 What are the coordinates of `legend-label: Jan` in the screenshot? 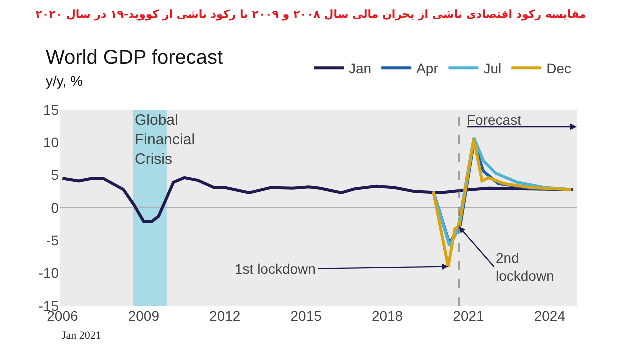 It's located at (360, 68).